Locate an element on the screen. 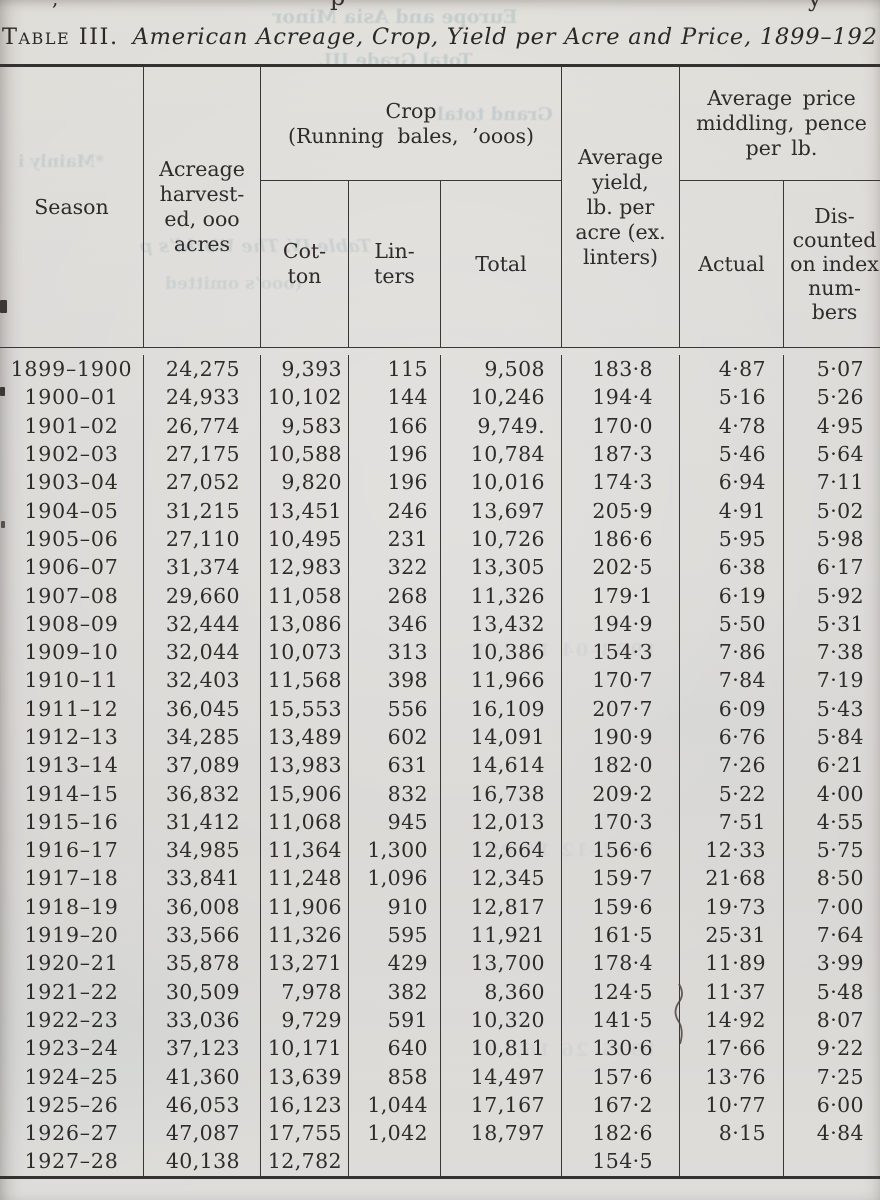 Image resolution: width=880 pixels, height=1200 pixels. cell-yield: 156·6 is located at coordinates (621, 850).